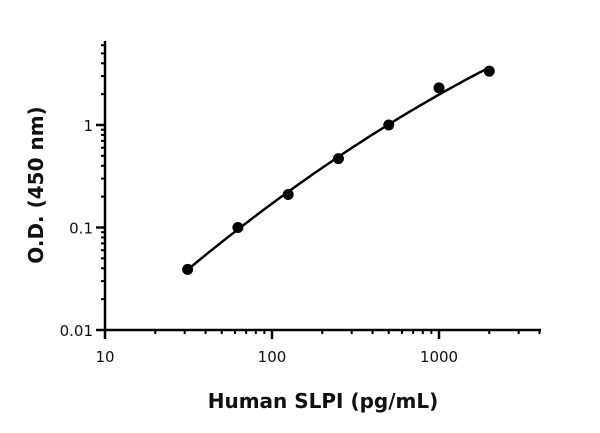  I want to click on x-tick-label: 100, so click(272, 357).